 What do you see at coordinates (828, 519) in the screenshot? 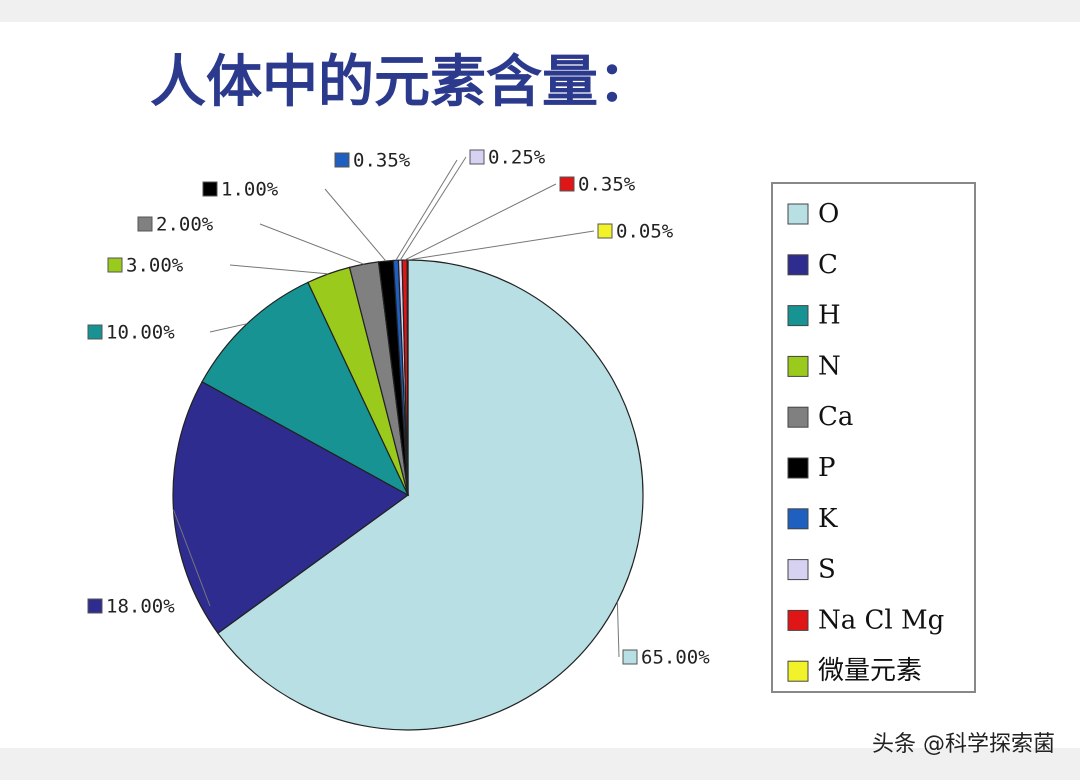
I see `legend-label: K` at bounding box center [828, 519].